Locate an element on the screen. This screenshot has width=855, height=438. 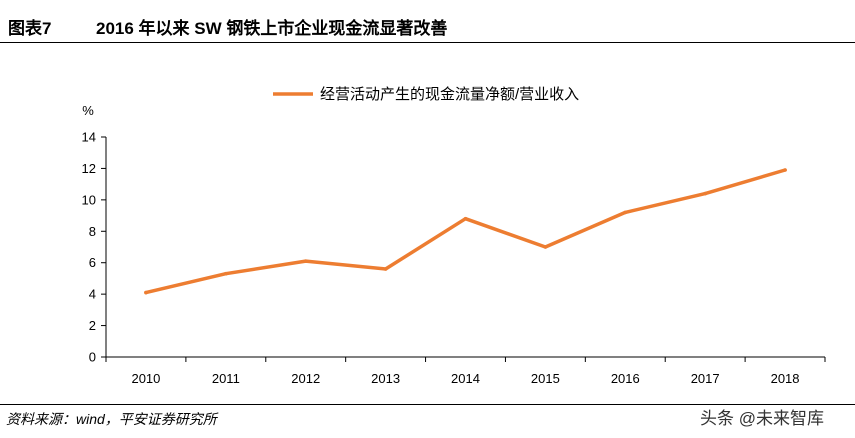
x-tick-label: 2016 is located at coordinates (625, 378).